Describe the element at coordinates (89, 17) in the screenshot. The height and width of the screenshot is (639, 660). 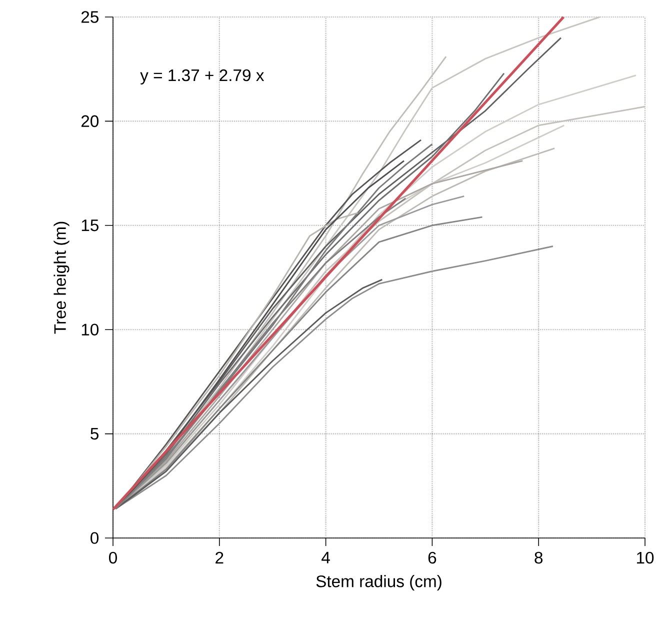
I see `y-tick-label: 25` at that location.